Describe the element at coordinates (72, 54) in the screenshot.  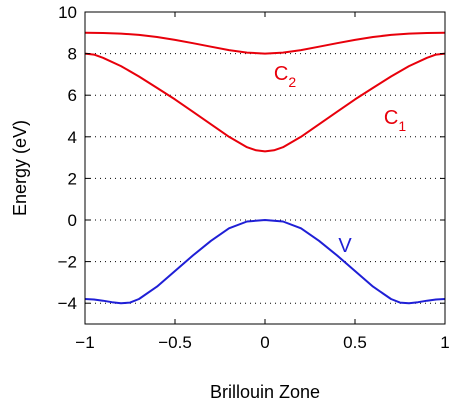
I see `y-tick-label: 8` at that location.